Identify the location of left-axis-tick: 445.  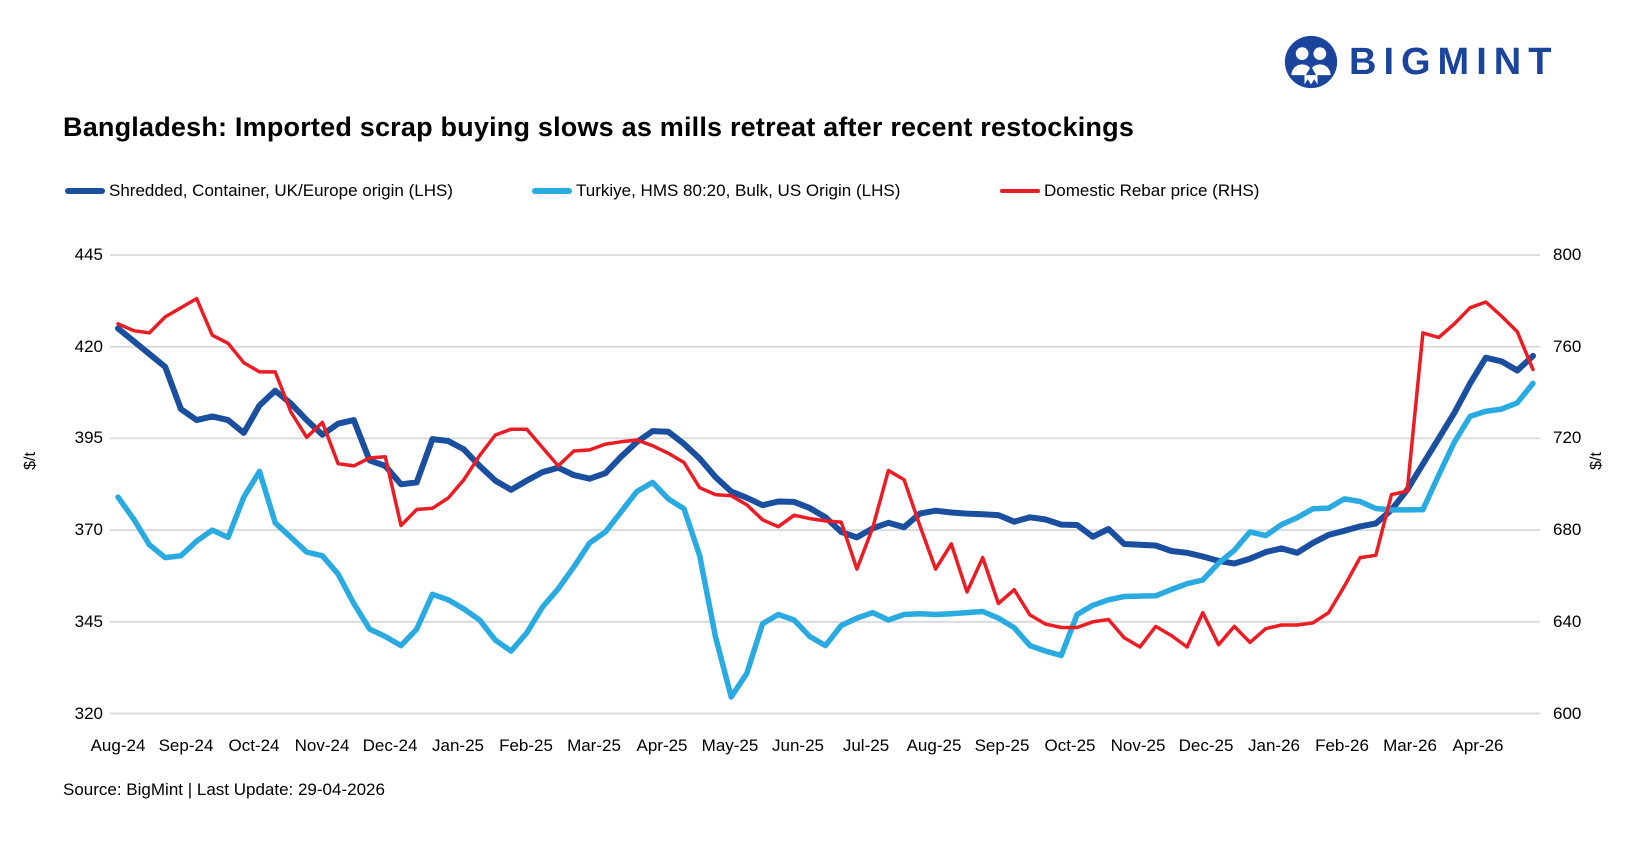
(88, 254).